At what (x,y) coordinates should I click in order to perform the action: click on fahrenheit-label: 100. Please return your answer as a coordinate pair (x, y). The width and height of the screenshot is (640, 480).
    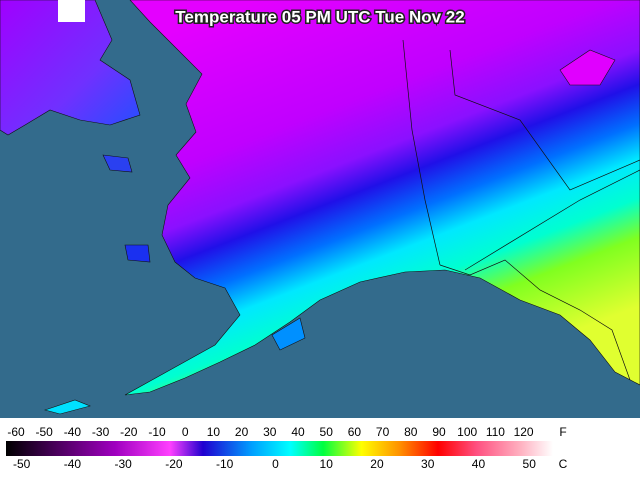
    Looking at the image, I should click on (467, 432).